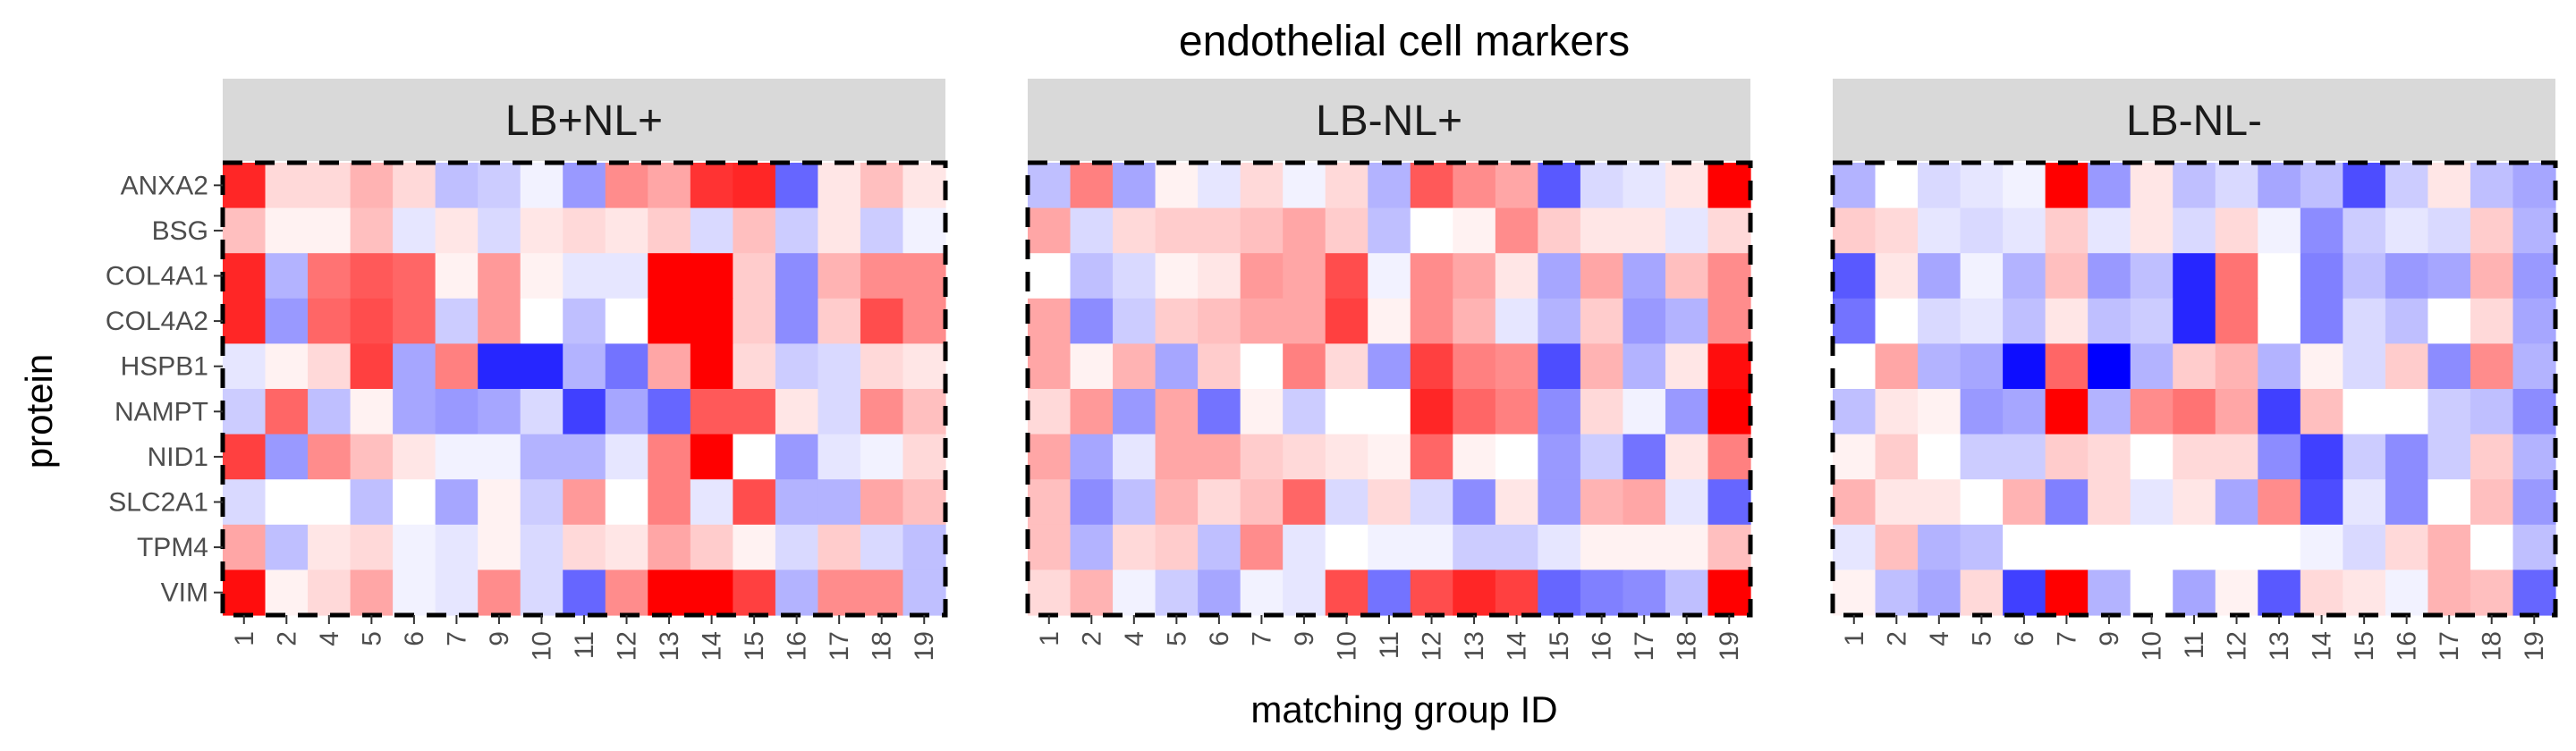  I want to click on x-tick-label: 10, so click(2151, 646).